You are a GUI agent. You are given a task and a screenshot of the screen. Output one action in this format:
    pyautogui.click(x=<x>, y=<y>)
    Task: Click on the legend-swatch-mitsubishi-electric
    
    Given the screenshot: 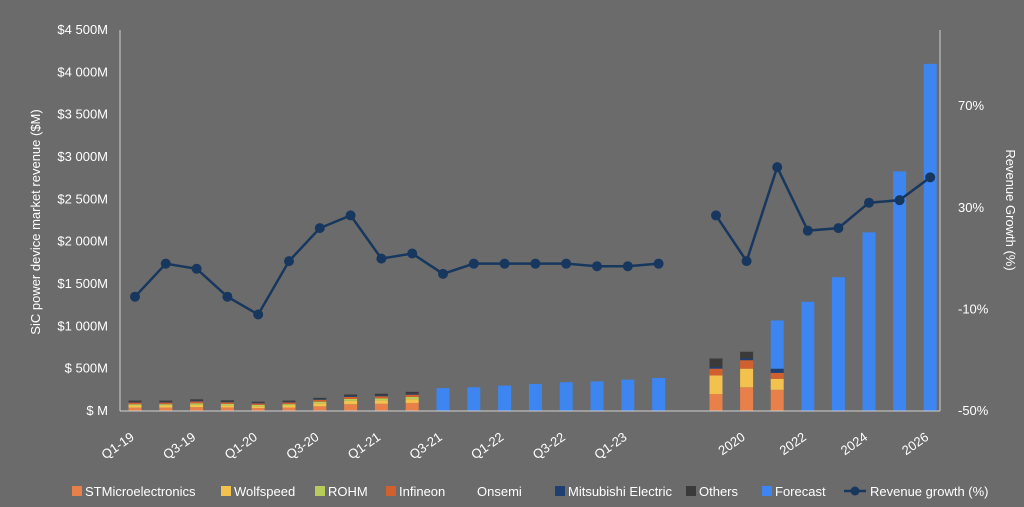 What is the action you would take?
    pyautogui.click(x=560, y=491)
    